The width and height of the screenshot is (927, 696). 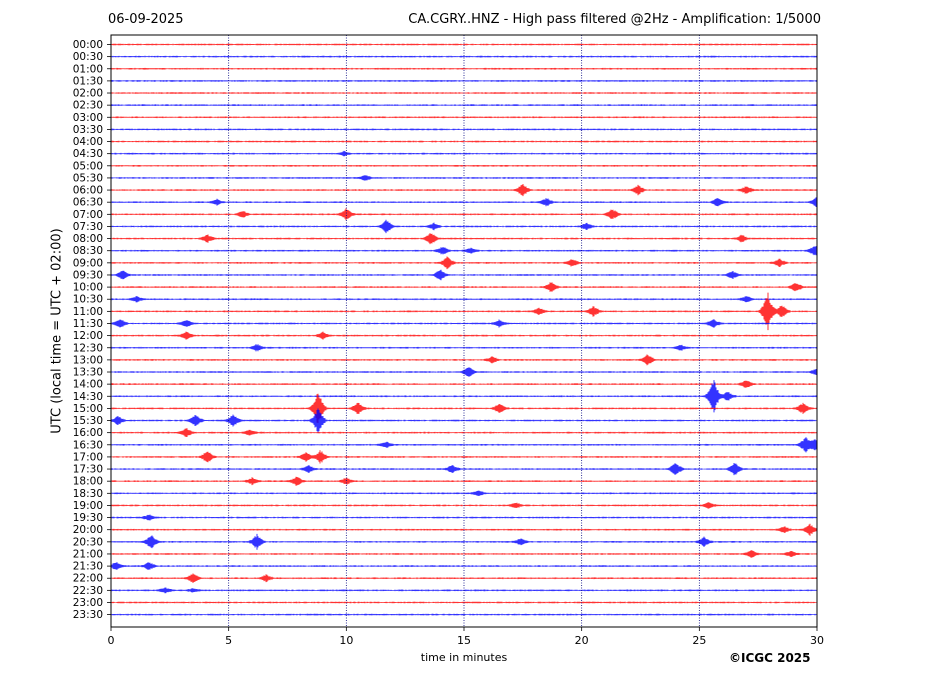 I want to click on y-tick-label: 20:30, so click(x=88, y=542).